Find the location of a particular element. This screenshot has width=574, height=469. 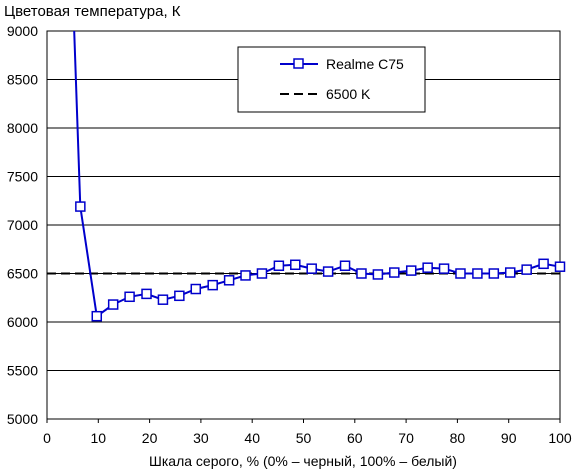

legend-label-6500k: 6500 K is located at coordinates (348, 94).